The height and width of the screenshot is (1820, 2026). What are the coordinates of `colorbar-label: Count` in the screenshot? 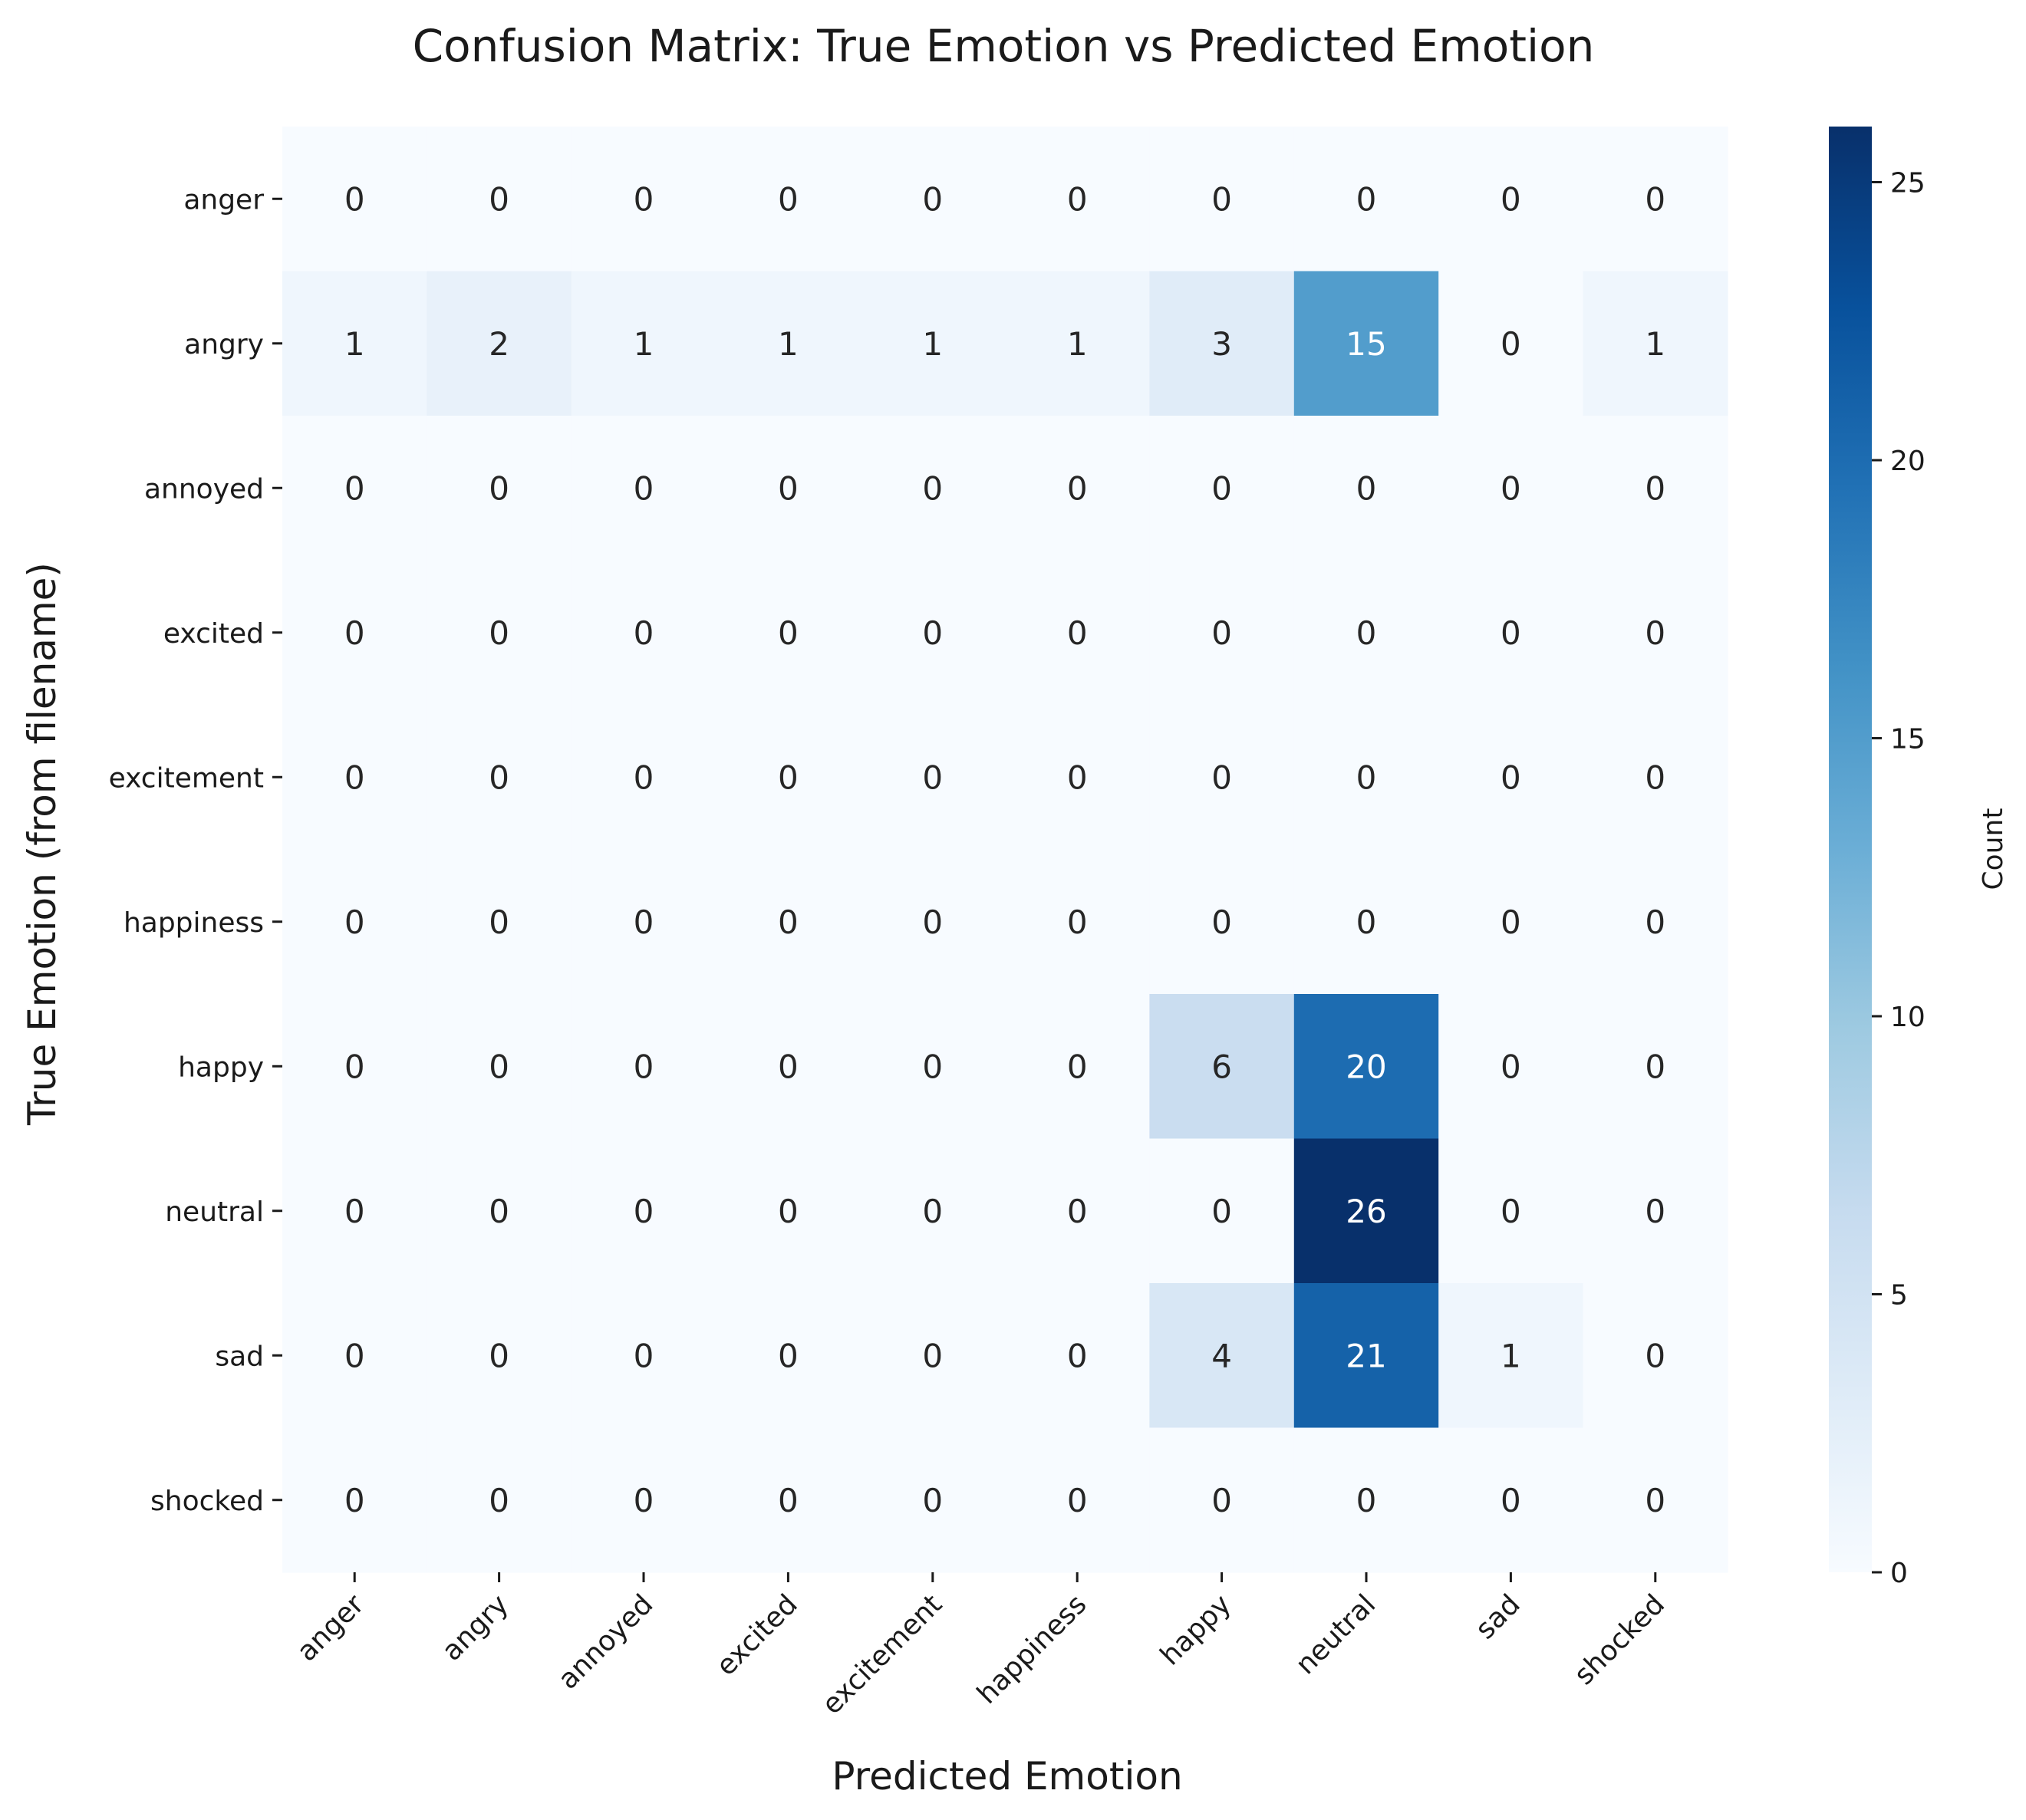 It's located at (1993, 849).